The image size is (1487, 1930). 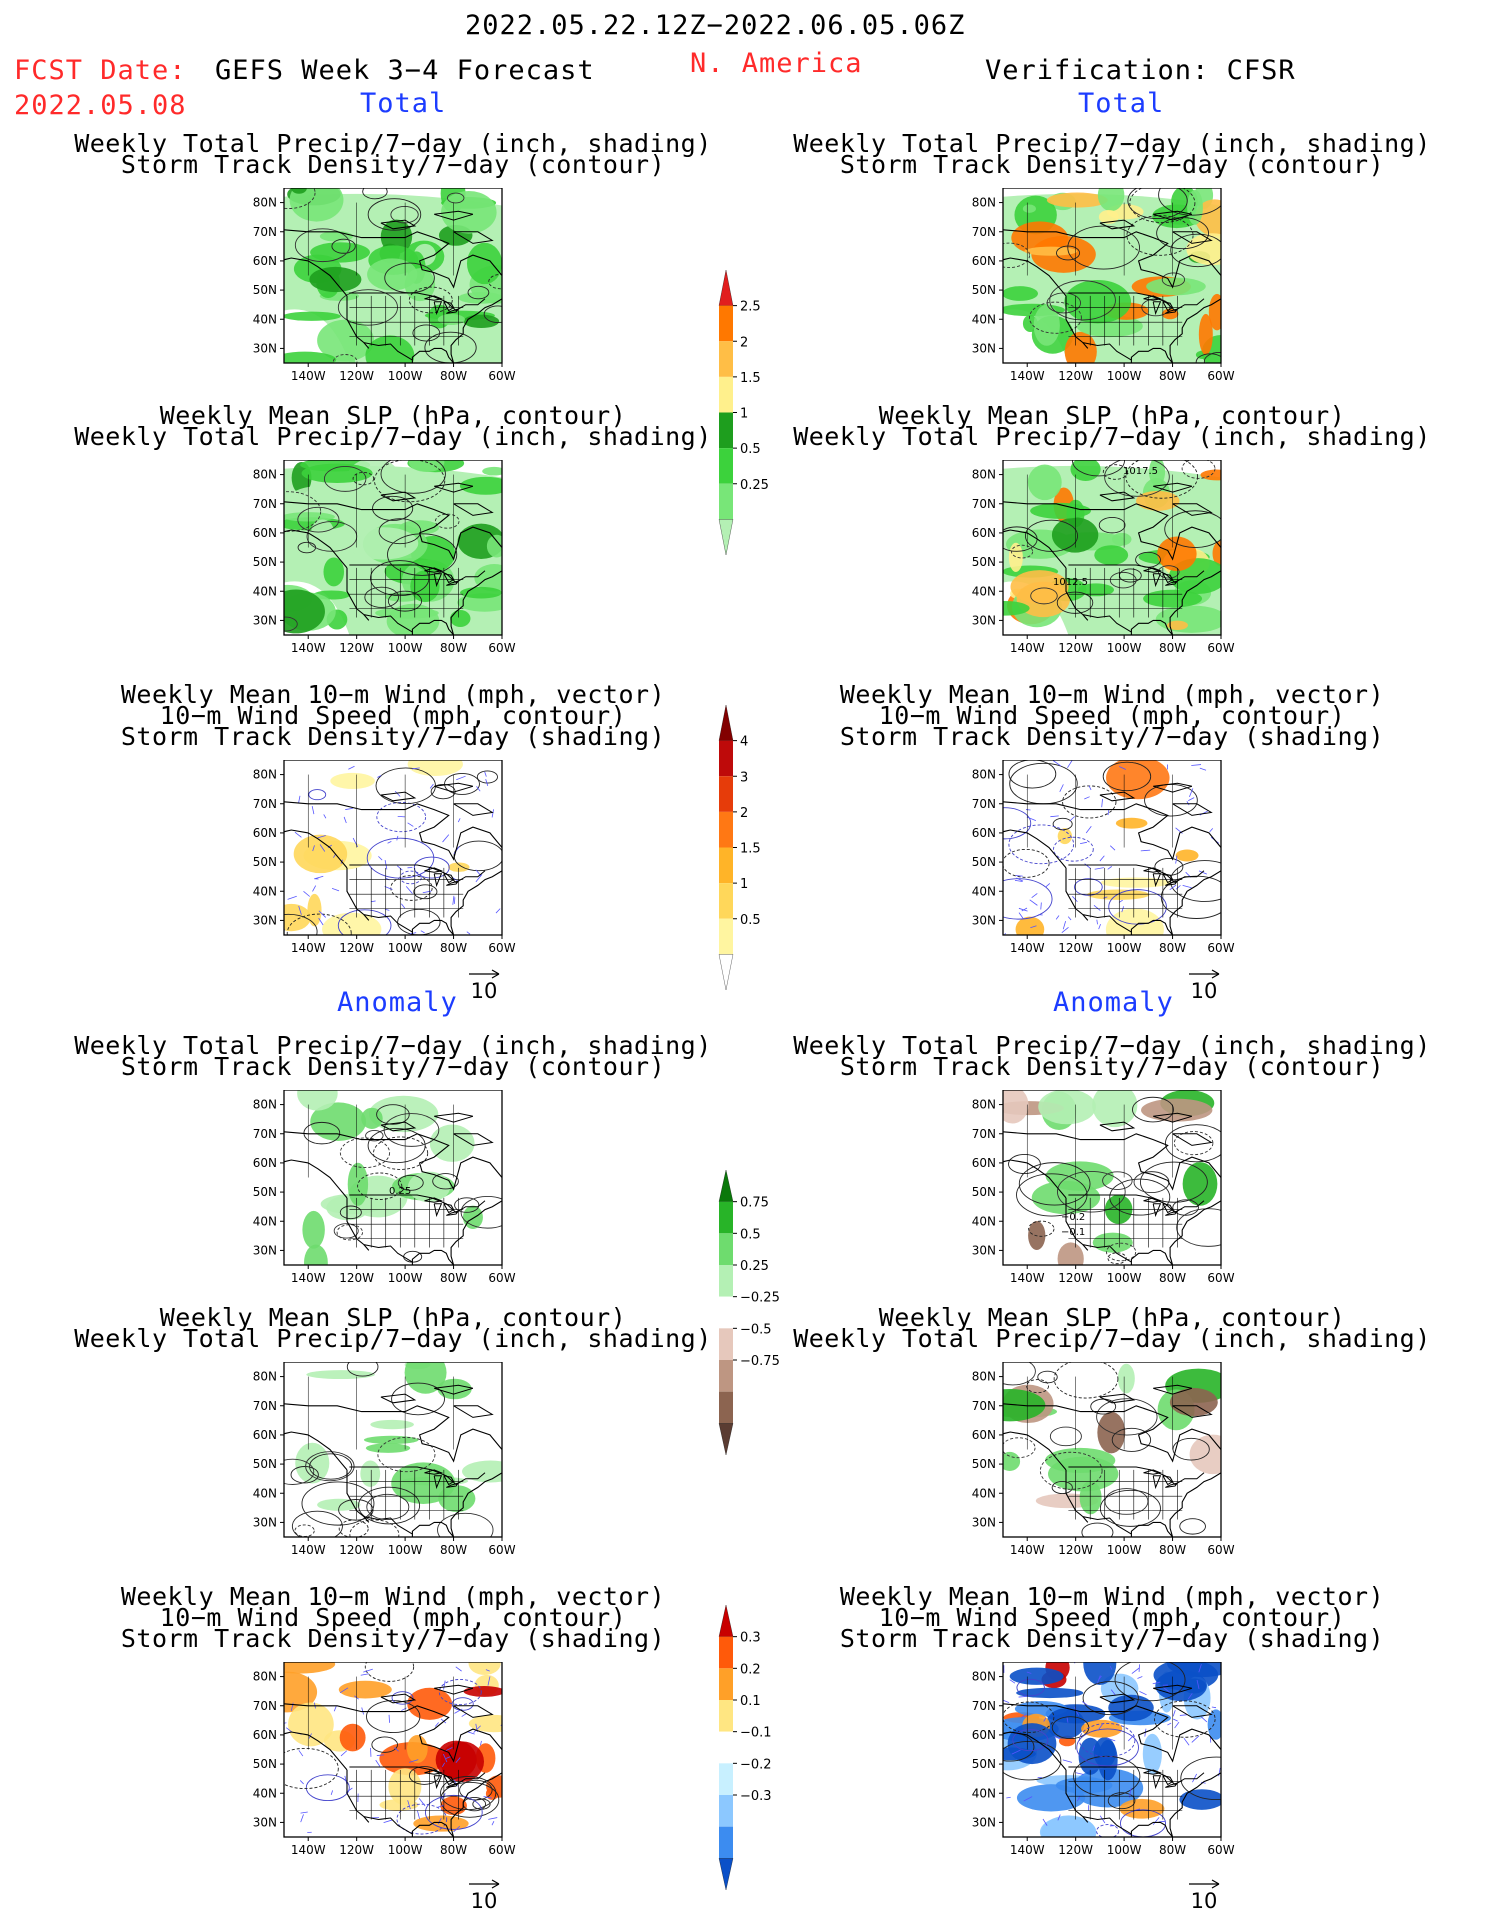 What do you see at coordinates (756, 1767) in the screenshot?
I see `colorbar: 0.30.20.1−0.1−0.2−0.3` at bounding box center [756, 1767].